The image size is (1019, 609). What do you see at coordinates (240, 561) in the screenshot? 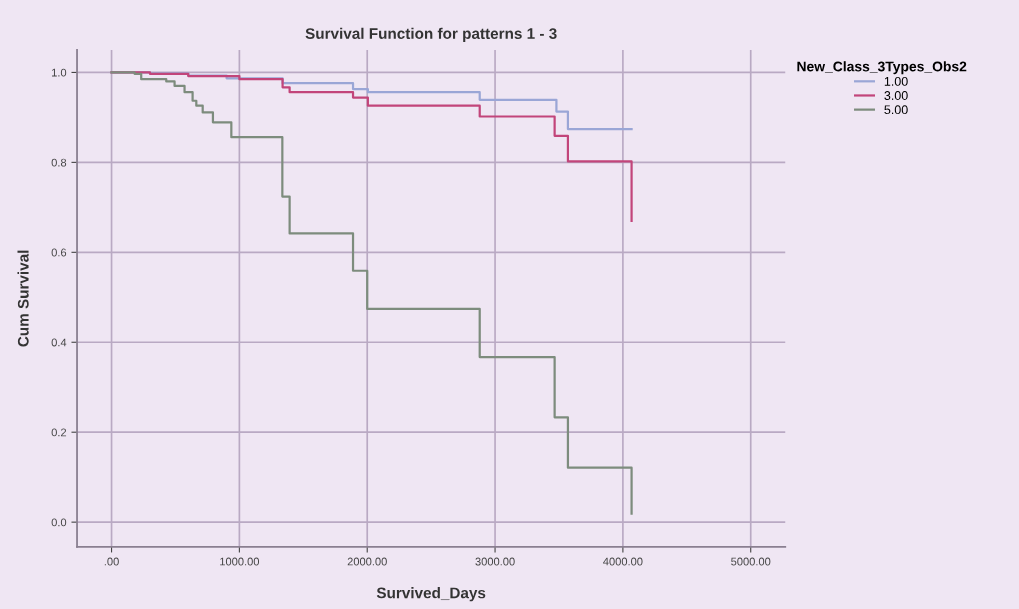
I see `x-tick-label: 1000.00` at bounding box center [240, 561].